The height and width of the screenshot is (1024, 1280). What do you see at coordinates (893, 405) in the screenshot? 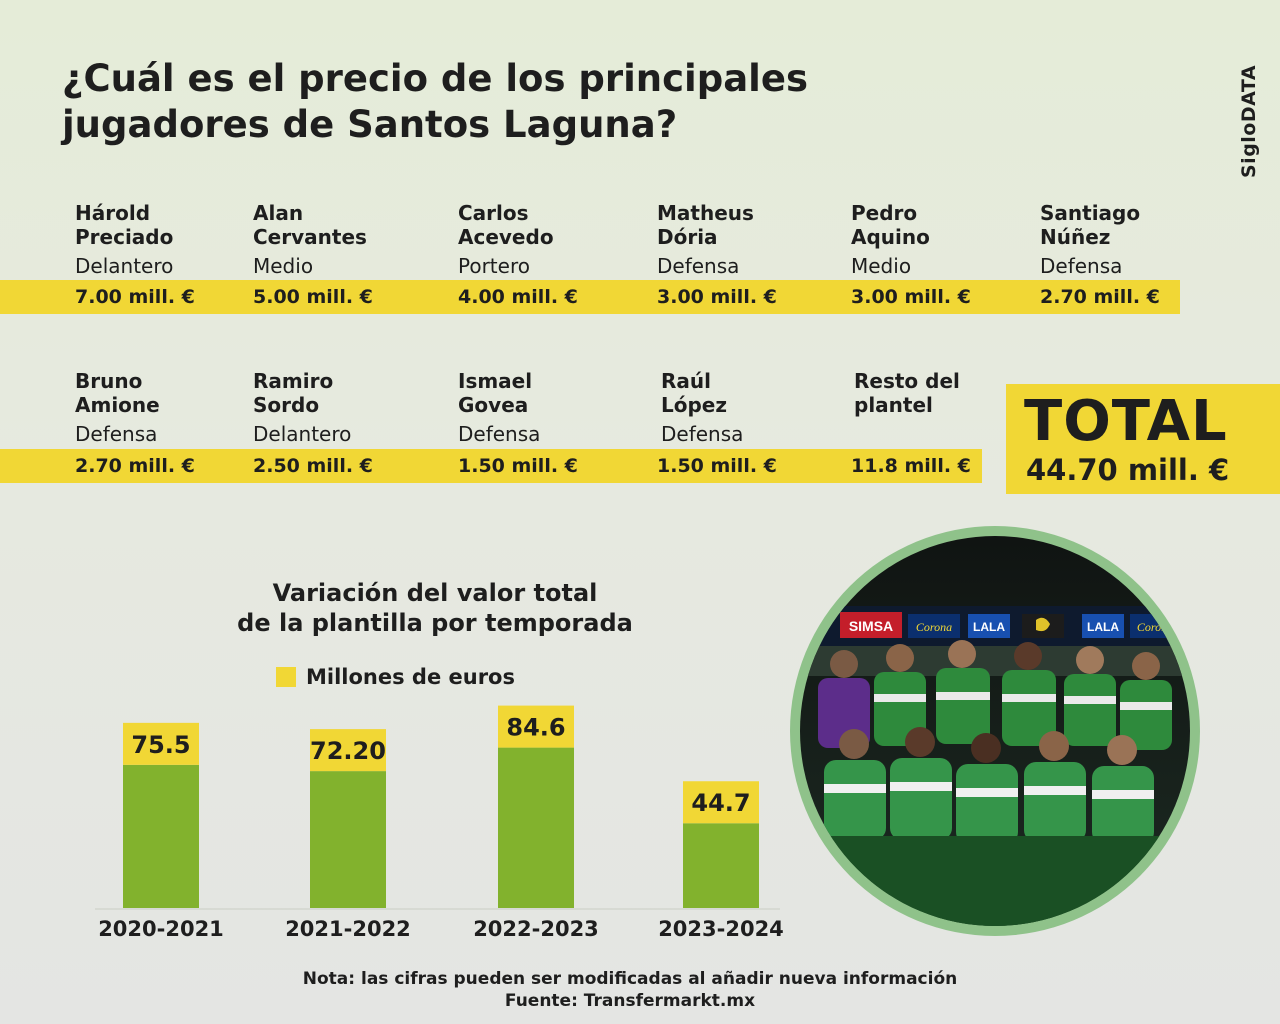
I see `player-last-name: plantel` at bounding box center [893, 405].